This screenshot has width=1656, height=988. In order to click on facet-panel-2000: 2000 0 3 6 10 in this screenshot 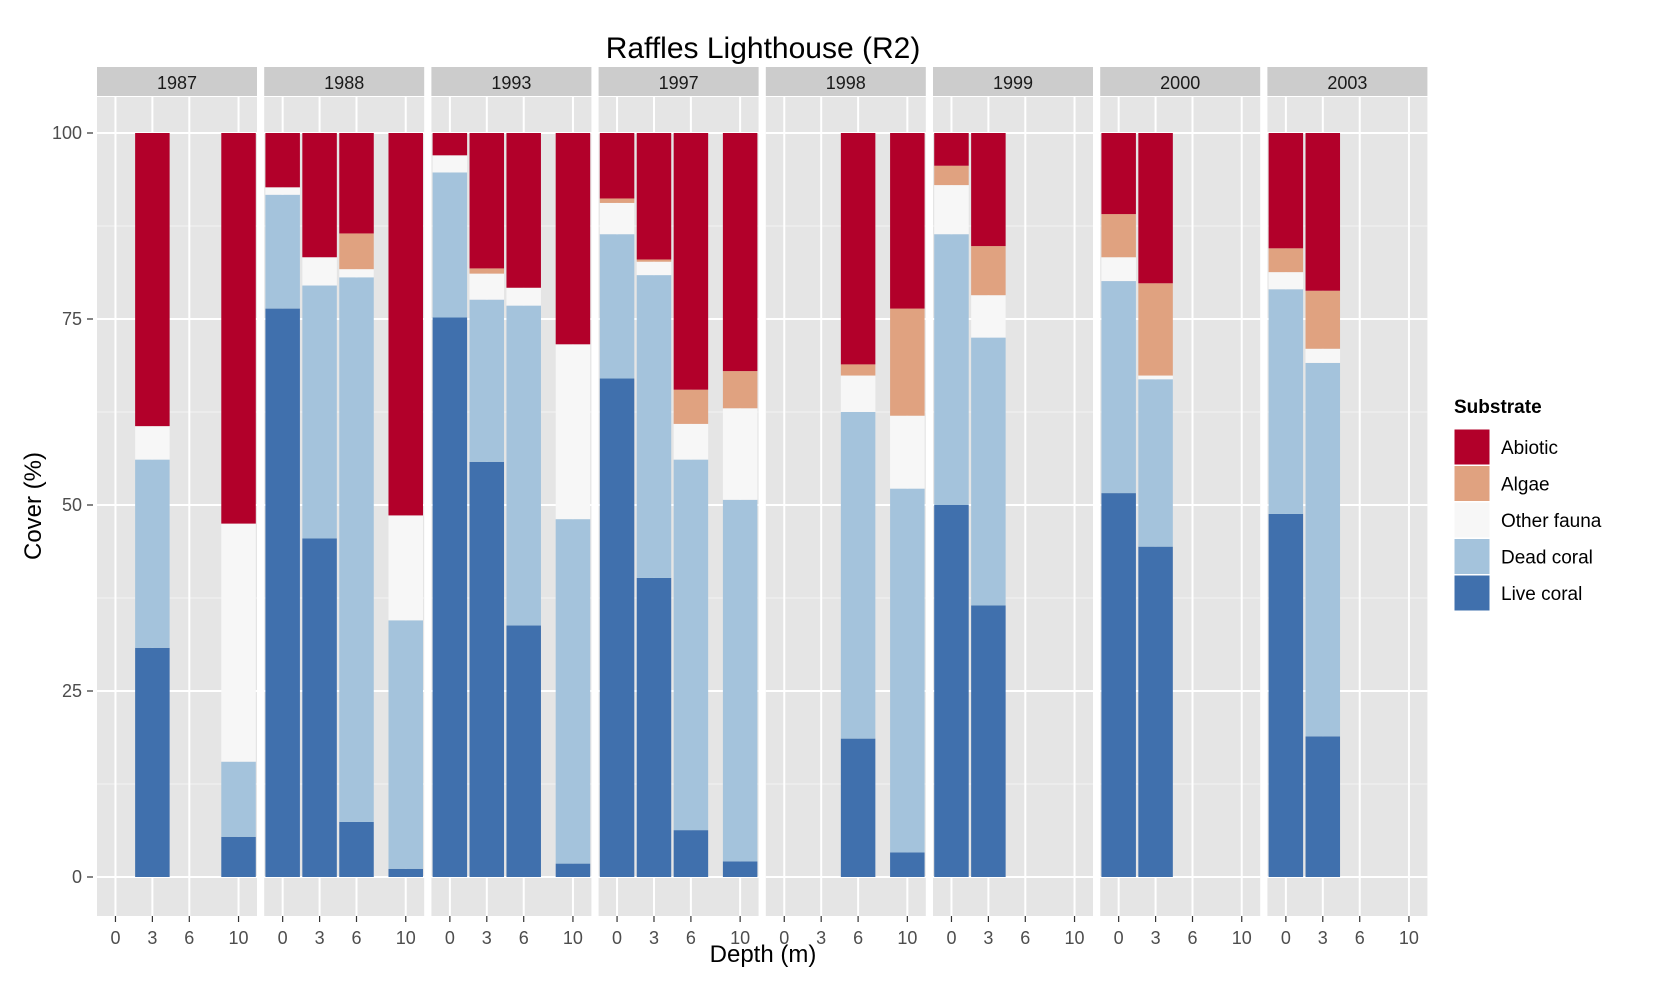, I will do `click(1180, 507)`.